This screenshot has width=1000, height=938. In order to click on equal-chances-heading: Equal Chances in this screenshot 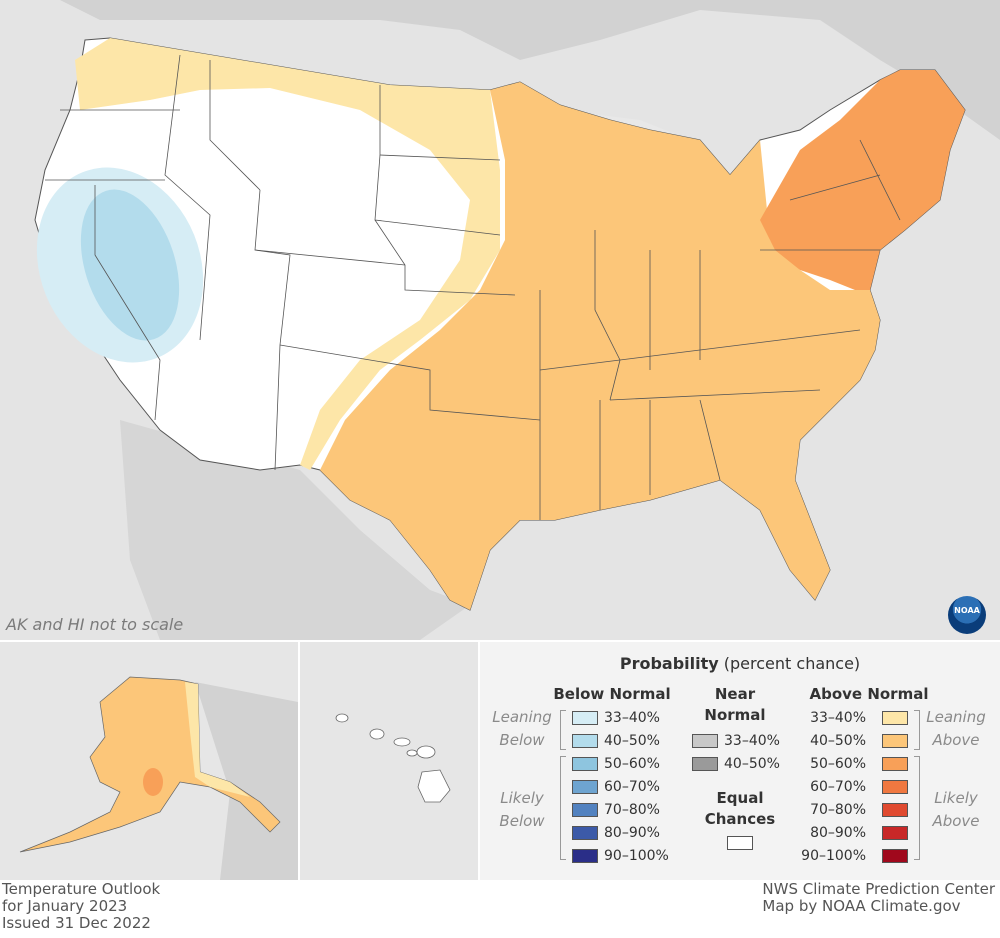, I will do `click(740, 809)`.